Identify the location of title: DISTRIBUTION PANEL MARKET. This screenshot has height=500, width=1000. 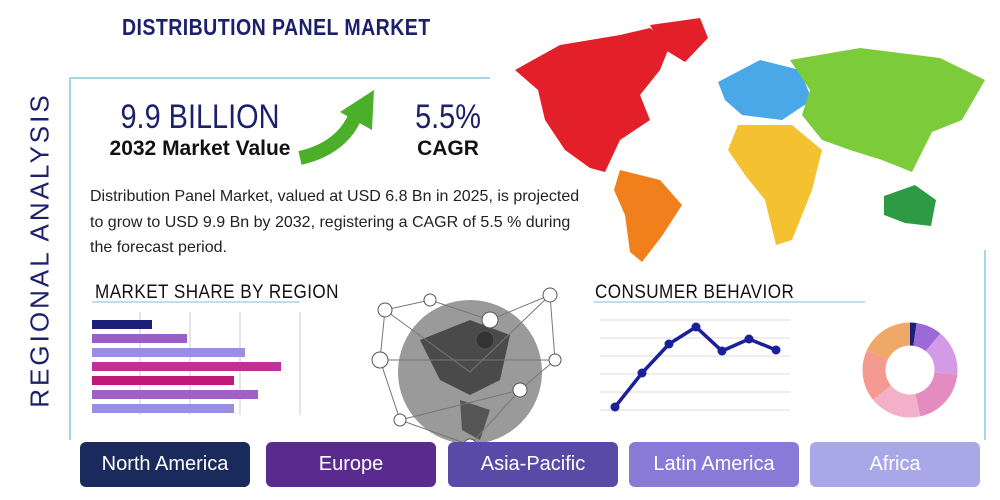
(276, 27).